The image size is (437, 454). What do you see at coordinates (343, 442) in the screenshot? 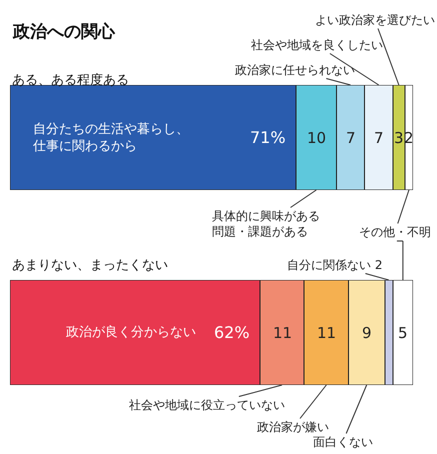
I see `text: 面白くない` at bounding box center [343, 442].